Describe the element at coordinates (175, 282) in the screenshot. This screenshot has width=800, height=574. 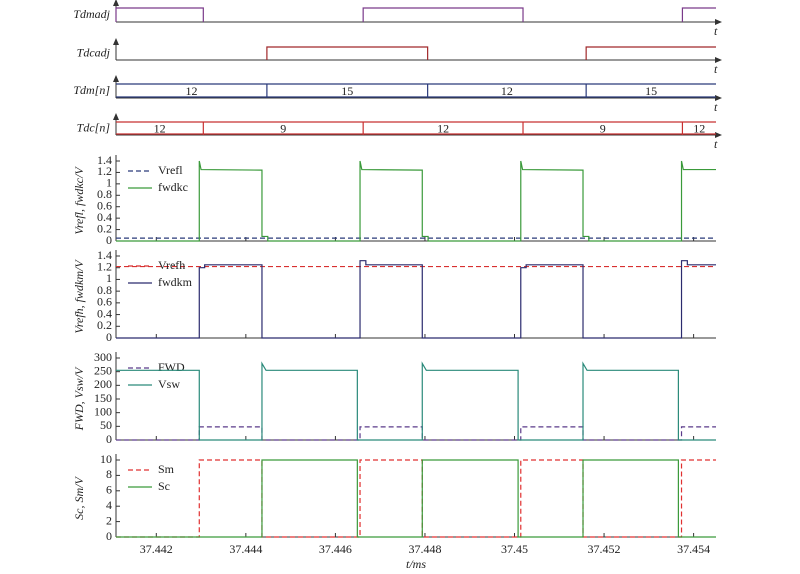
I see `legend-label: fwdkm` at that location.